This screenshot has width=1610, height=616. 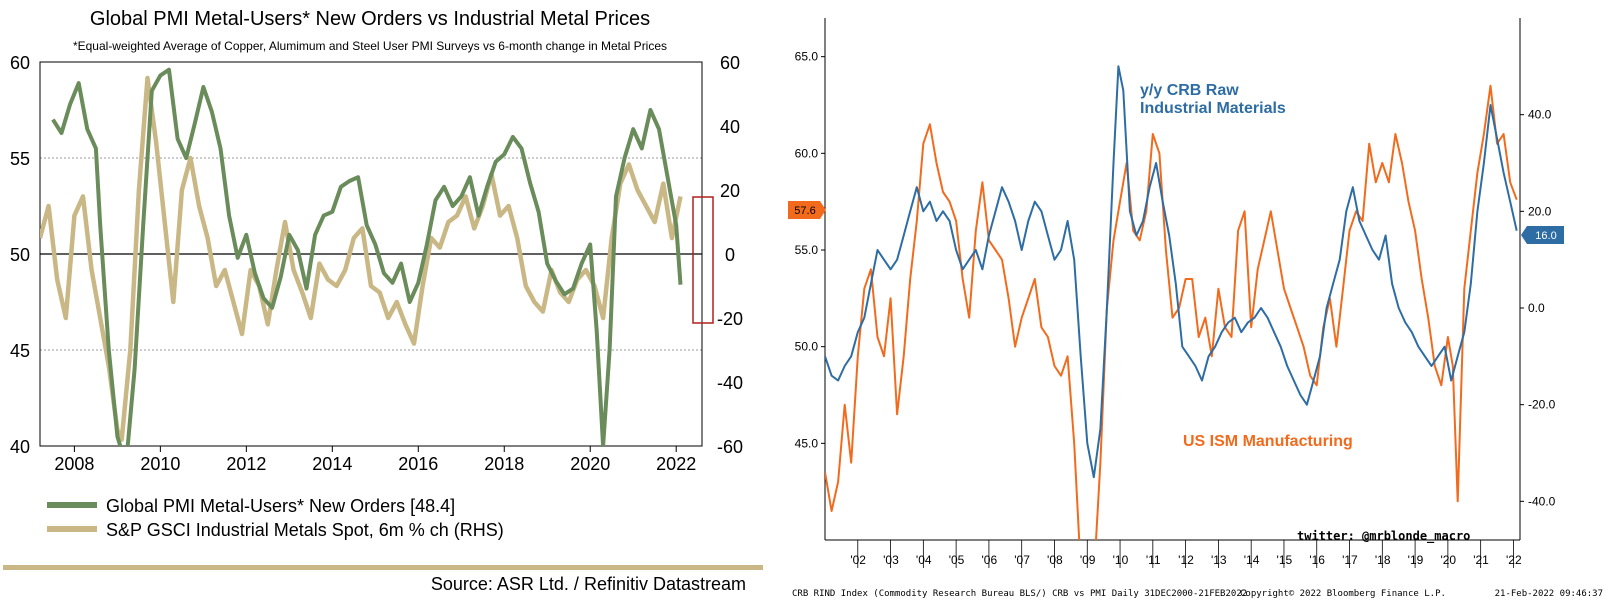 I want to click on y-right-tick-label: -20.0, so click(x=1542, y=405).